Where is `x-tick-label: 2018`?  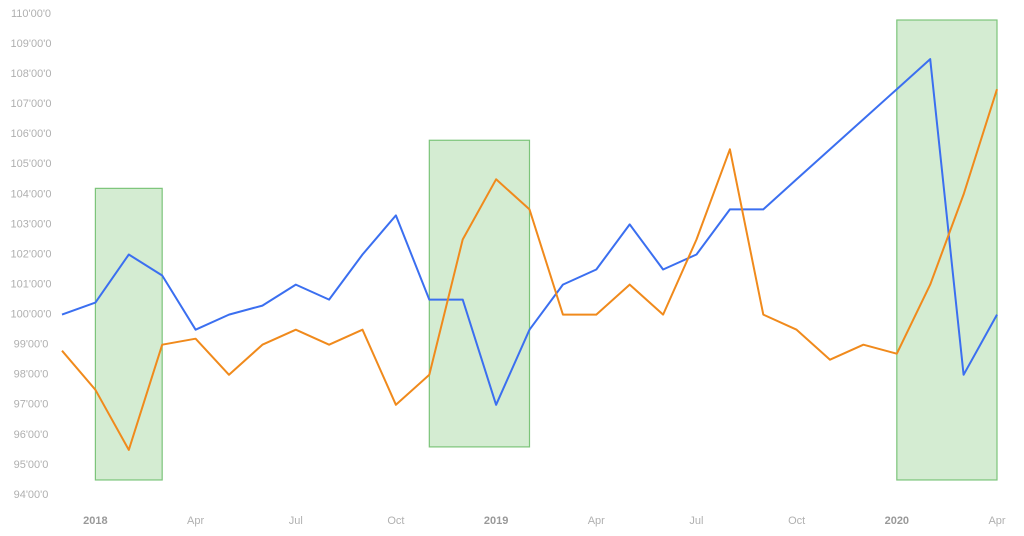 x-tick-label: 2018 is located at coordinates (95, 521).